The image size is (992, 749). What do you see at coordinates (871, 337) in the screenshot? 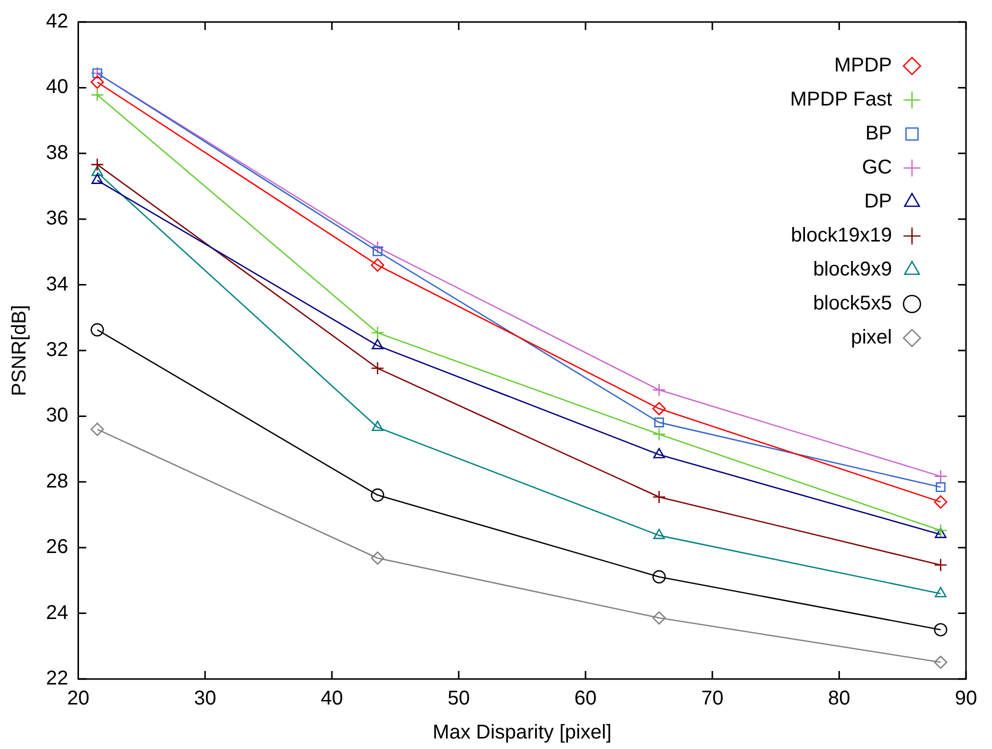
I see `legend-label: pixel` at bounding box center [871, 337].